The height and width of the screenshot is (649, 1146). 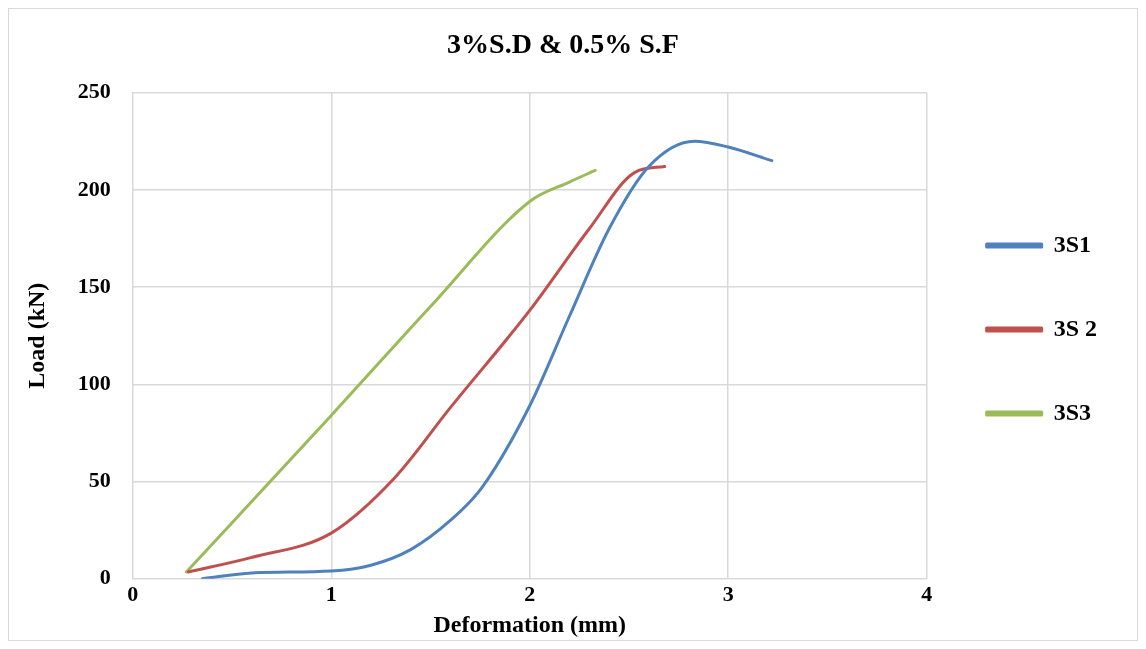 What do you see at coordinates (1072, 243) in the screenshot?
I see `legend-label: 3S1` at bounding box center [1072, 243].